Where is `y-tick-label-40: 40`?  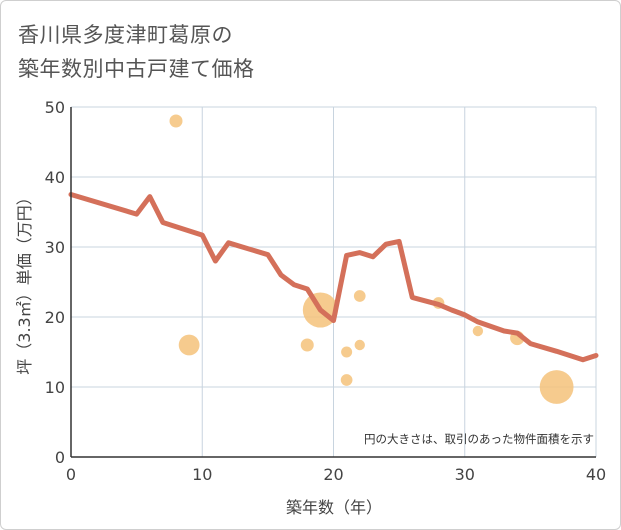
y-tick-label-40: 40 is located at coordinates (55, 177).